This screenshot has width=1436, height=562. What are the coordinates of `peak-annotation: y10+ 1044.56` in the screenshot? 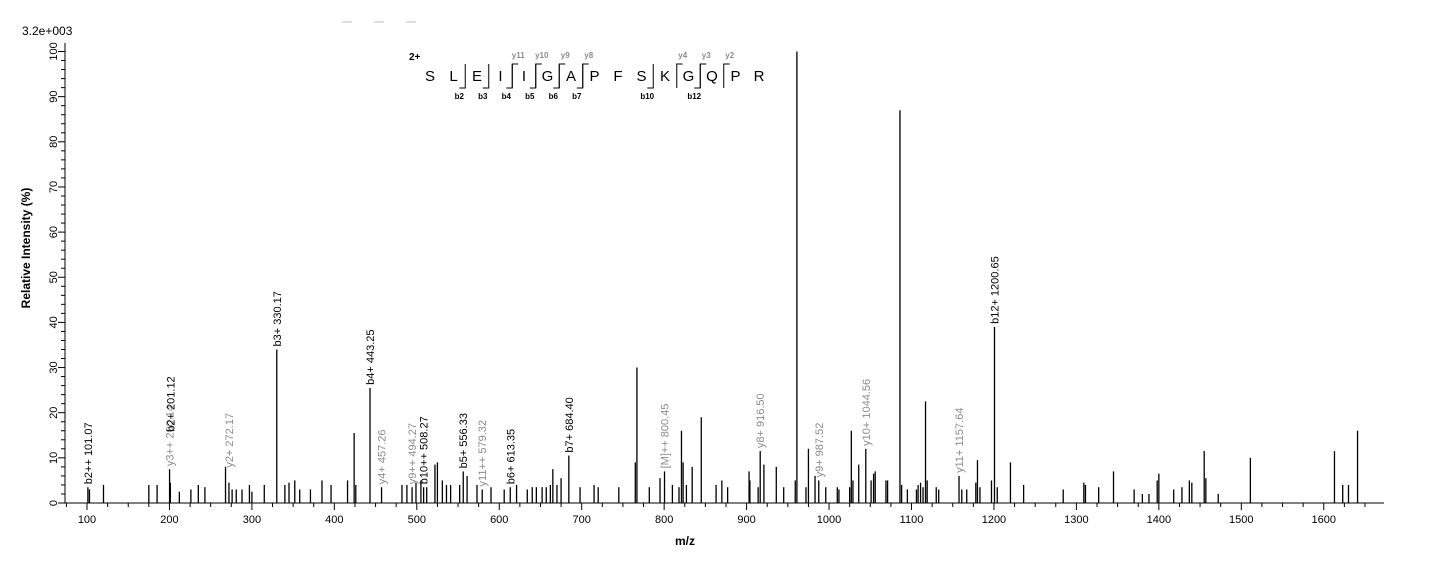 It's located at (867, 412).